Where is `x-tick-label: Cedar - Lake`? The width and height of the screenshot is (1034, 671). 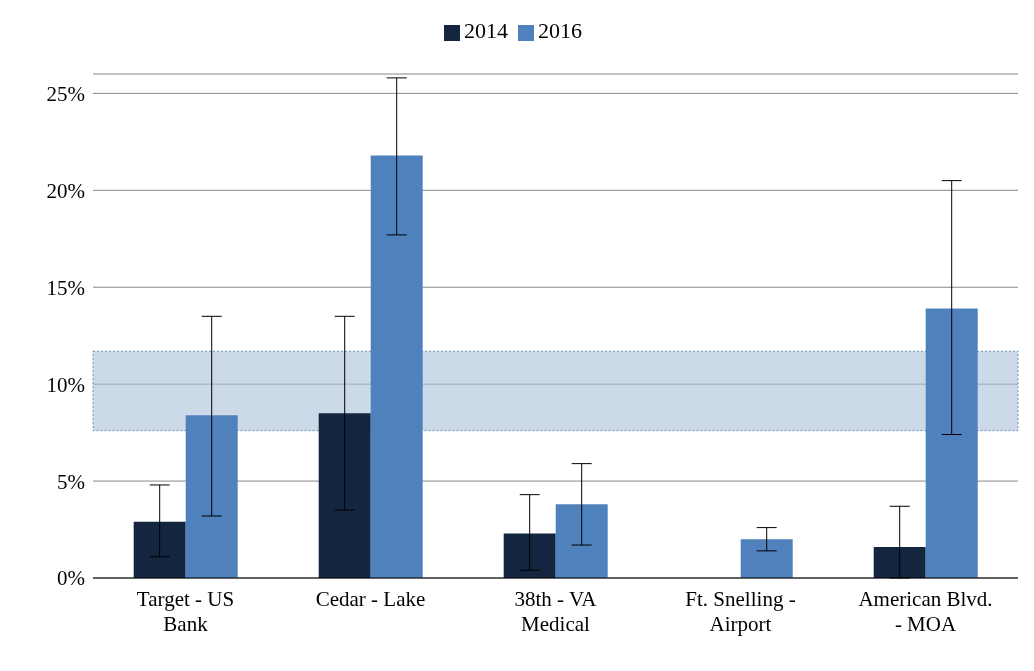 x-tick-label: Cedar - Lake is located at coordinates (370, 599).